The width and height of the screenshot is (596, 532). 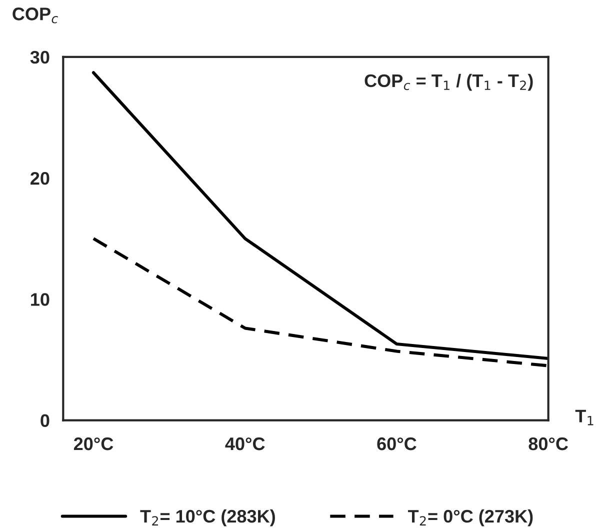 I want to click on x-axis-title: T$_{1}$, so click(x=584, y=418).